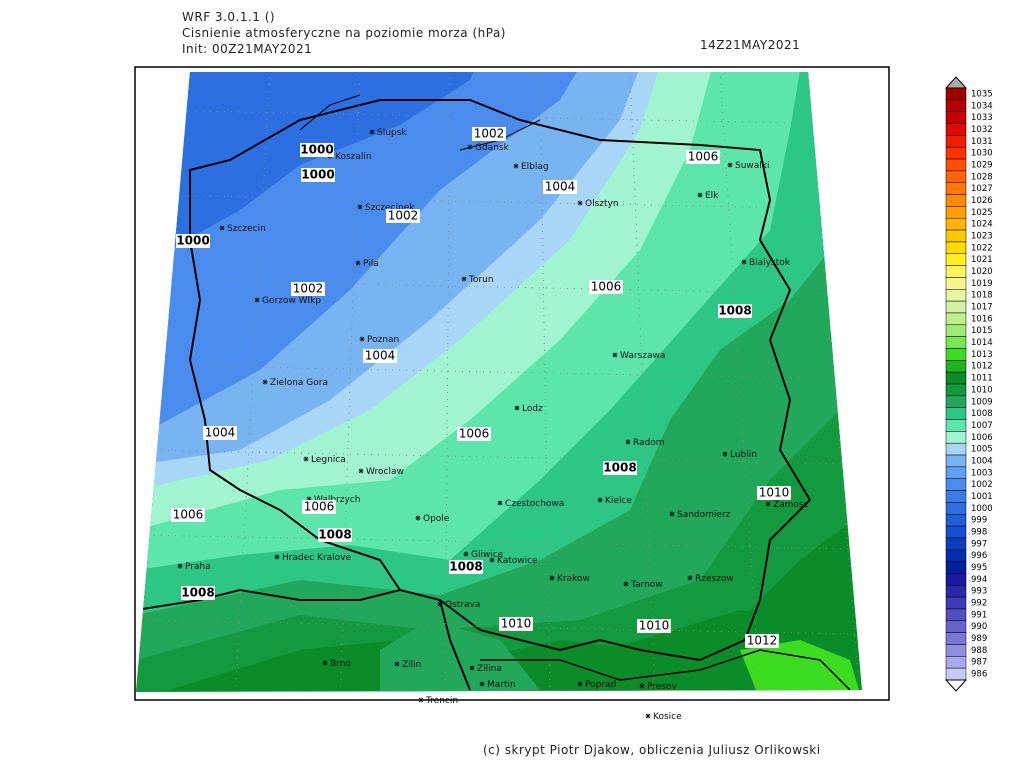  Describe the element at coordinates (979, 651) in the screenshot. I see `colorbar-label: 988` at that location.